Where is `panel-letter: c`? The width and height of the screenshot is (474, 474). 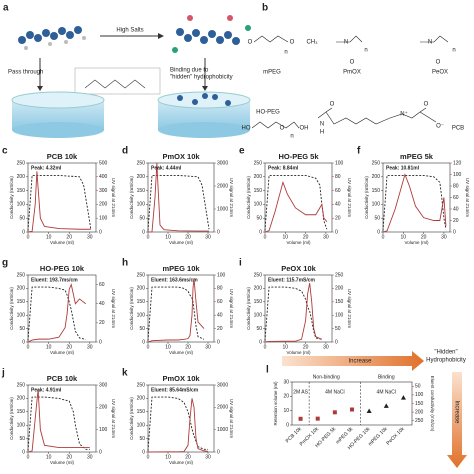 panel-letter: c is located at coordinates (5, 151).